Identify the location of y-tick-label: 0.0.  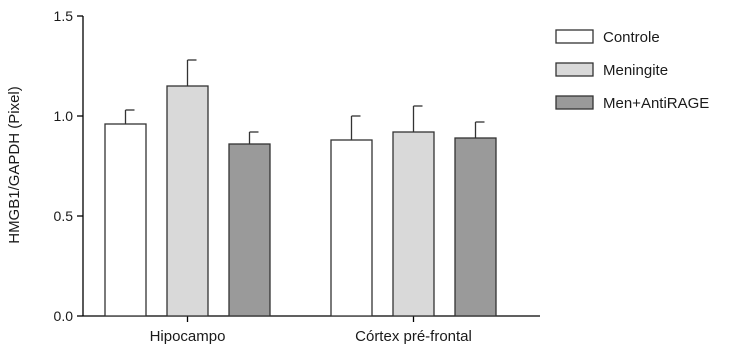
(64, 316).